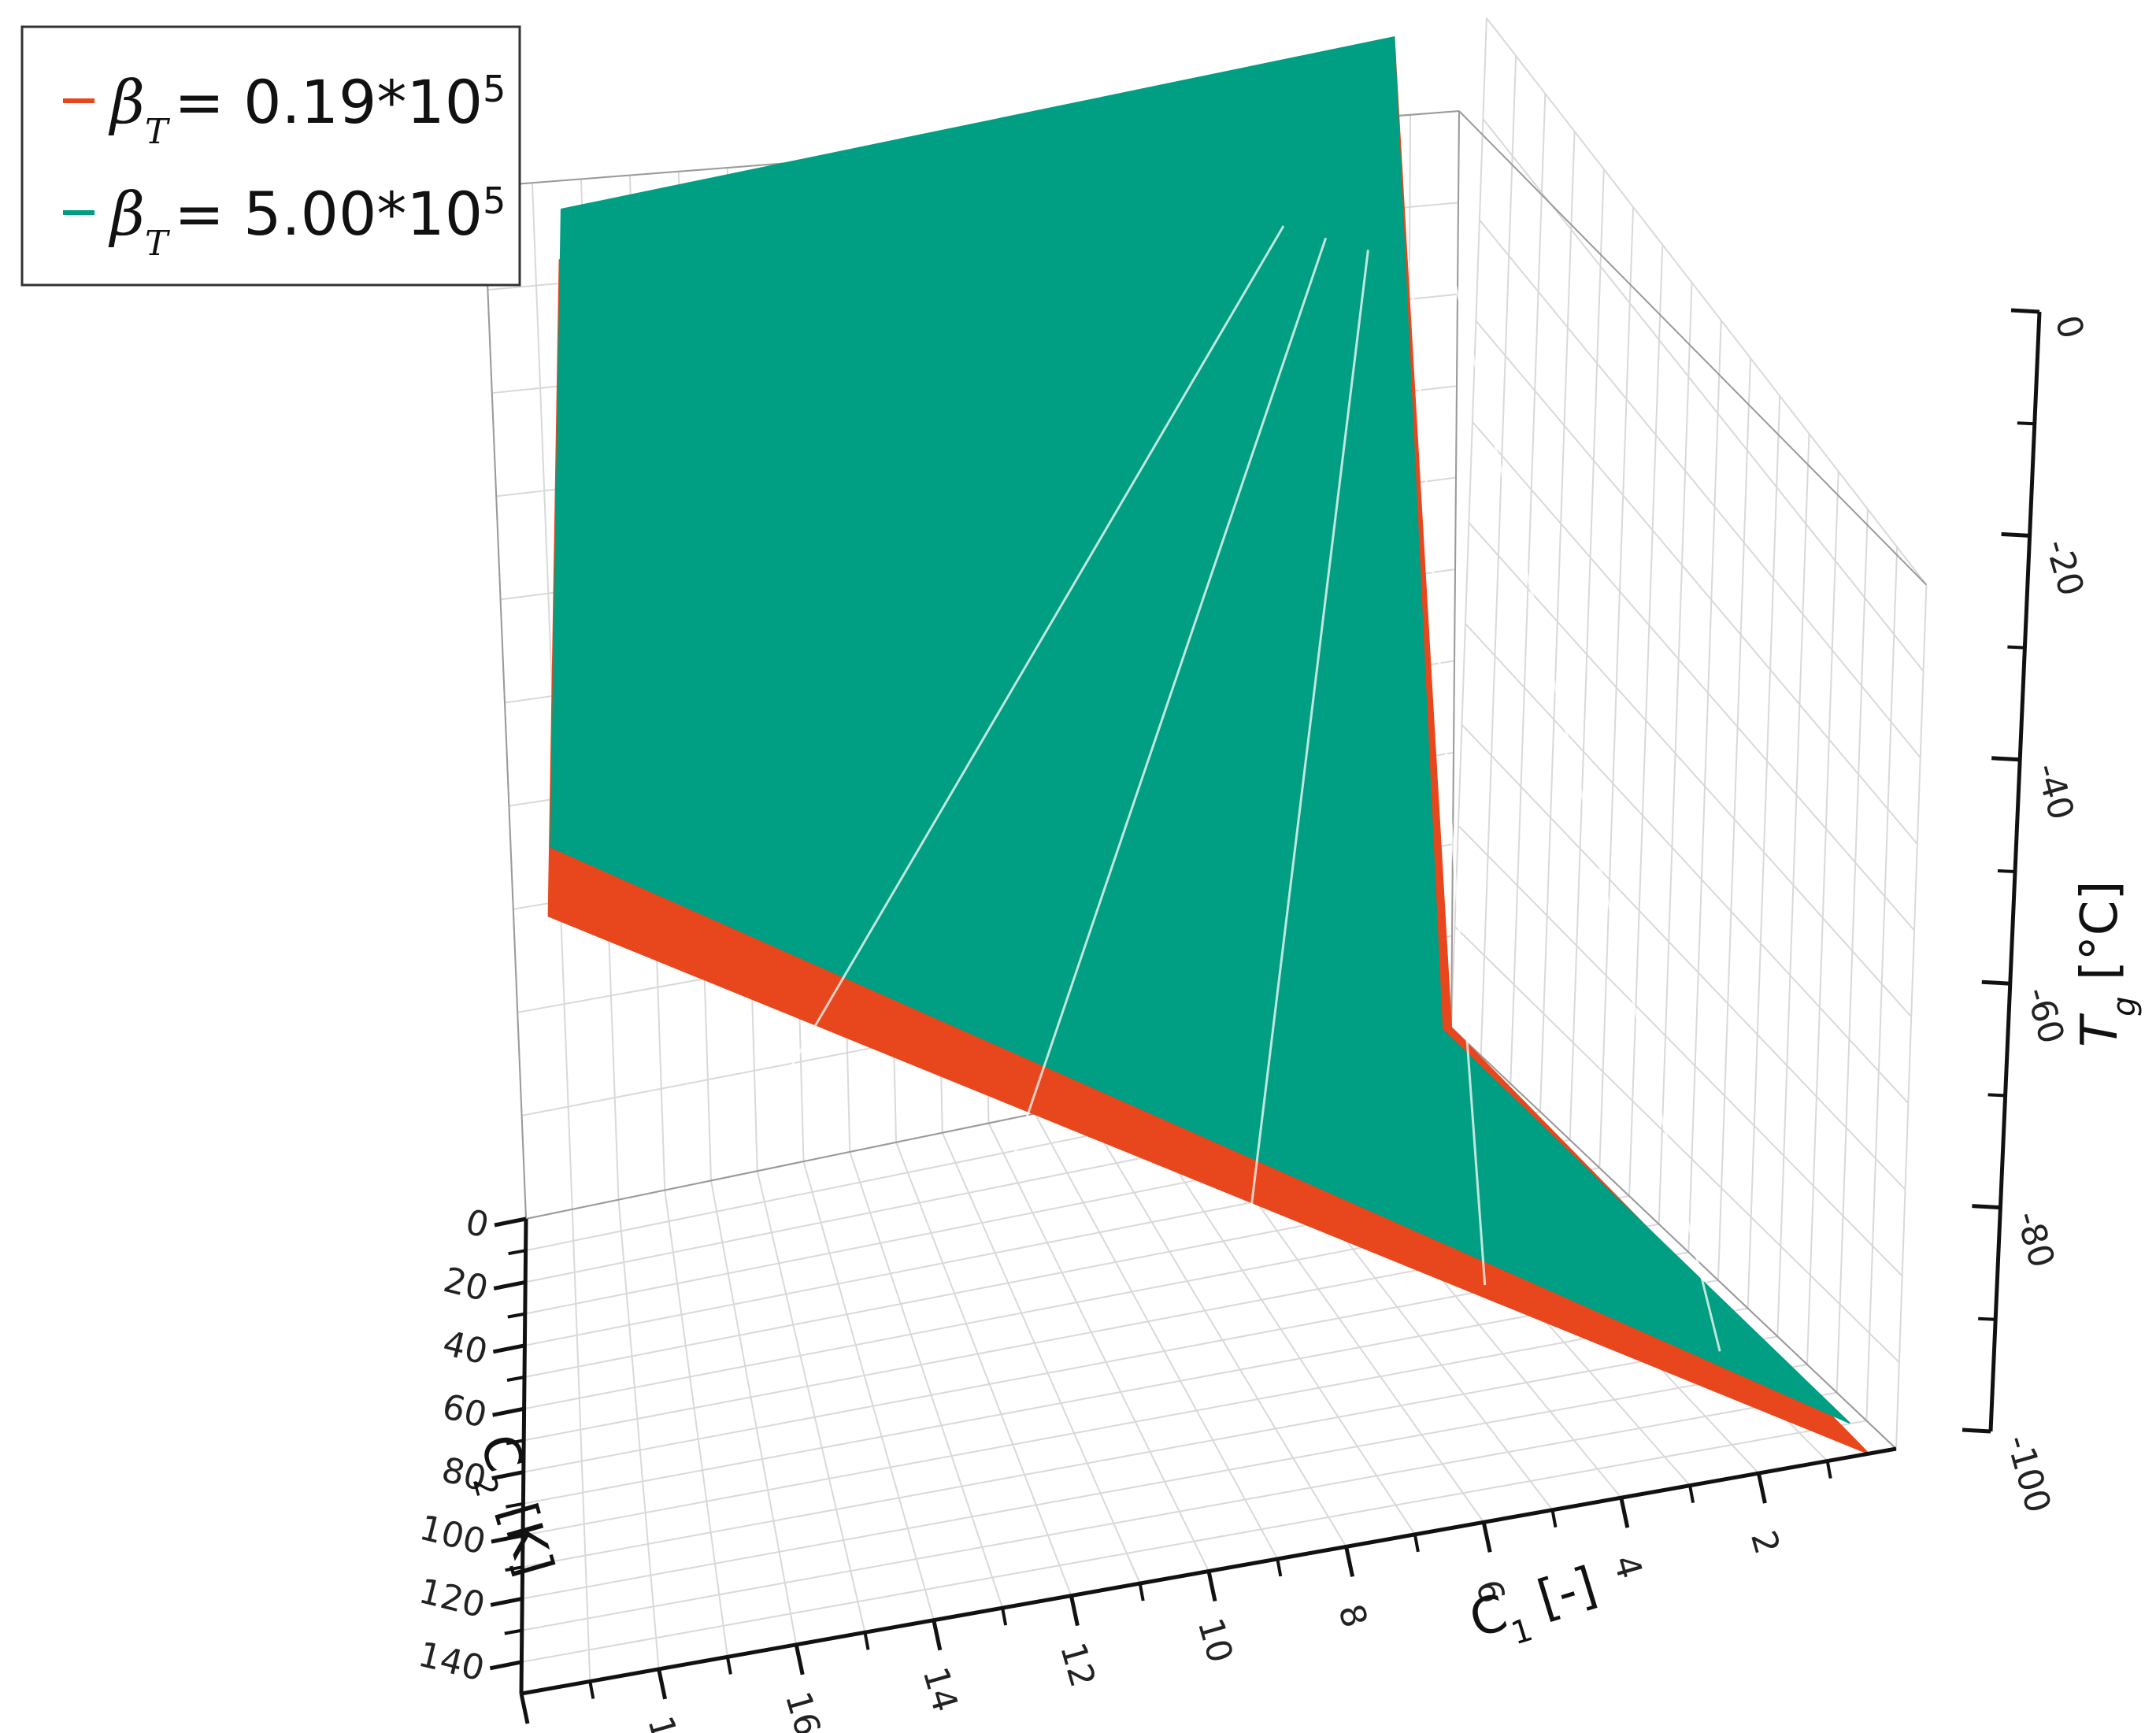 This screenshot has width=2156, height=1733. I want to click on y-axis-title: C2 [K], so click(509, 1507).